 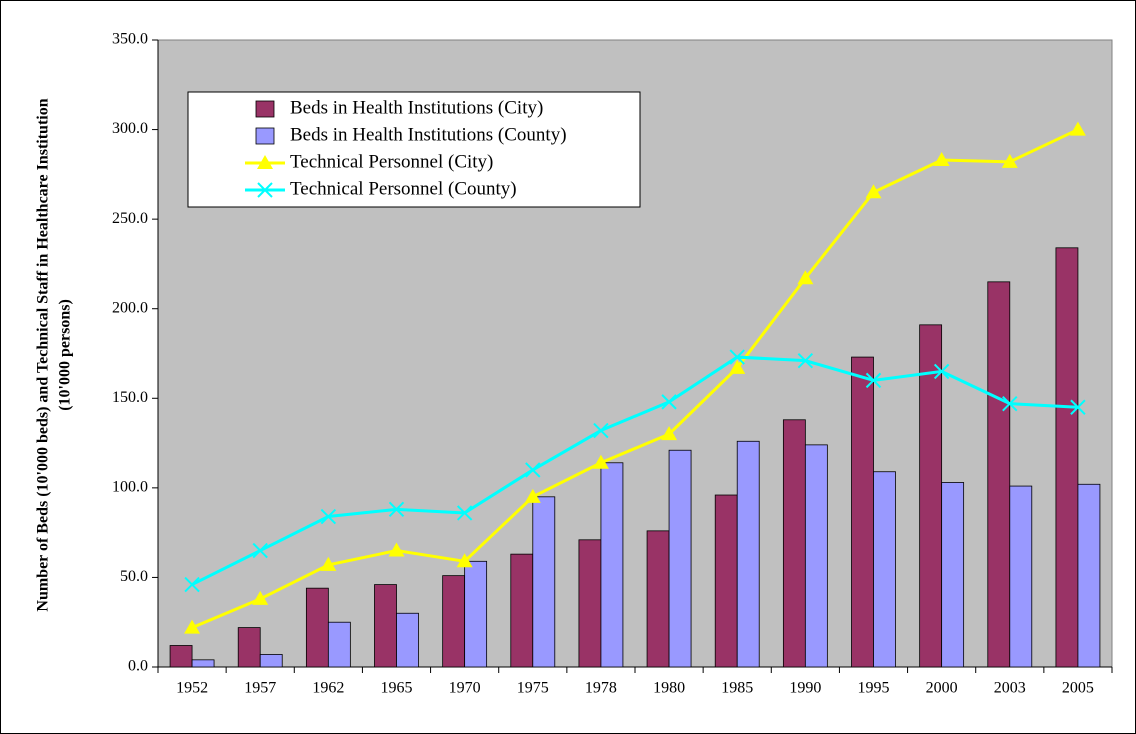 What do you see at coordinates (138, 666) in the screenshot?
I see `y-tick-label: 0.0` at bounding box center [138, 666].